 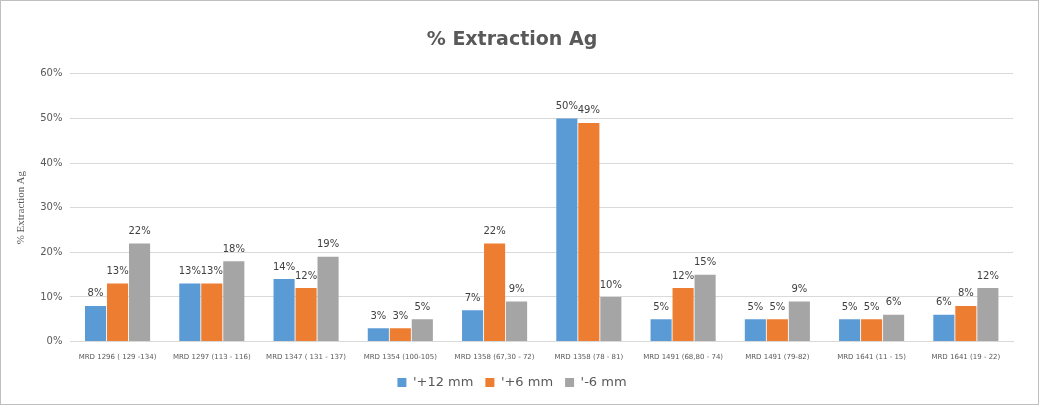 What do you see at coordinates (51, 296) in the screenshot?
I see `y-tick-label: 10%` at bounding box center [51, 296].